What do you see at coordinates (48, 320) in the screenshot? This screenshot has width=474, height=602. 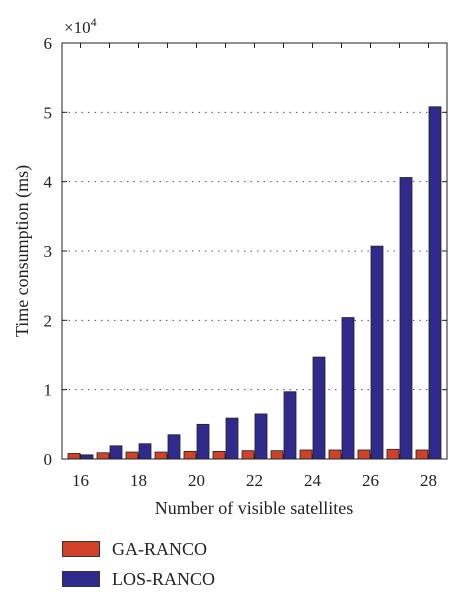 I see `y-tick-label: 2` at bounding box center [48, 320].